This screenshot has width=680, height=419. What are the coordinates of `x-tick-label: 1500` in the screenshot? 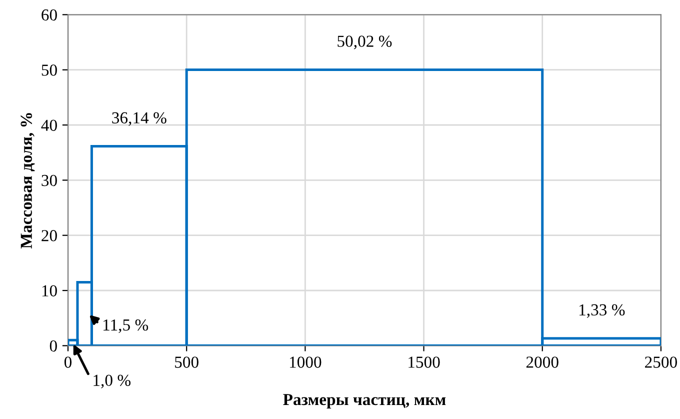 It's located at (424, 362).